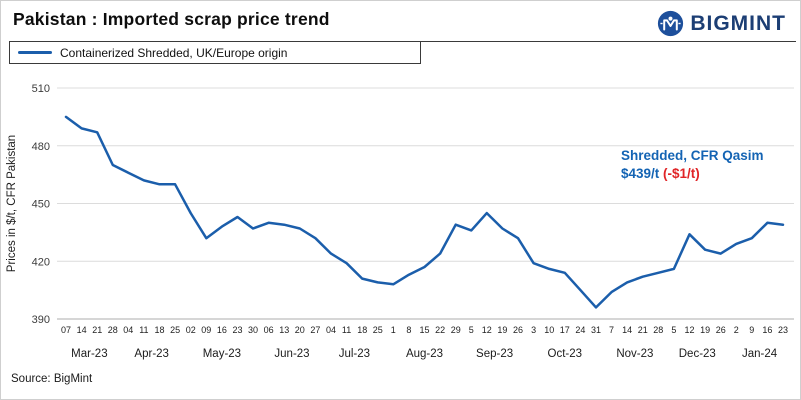  I want to click on annotation-price-change: (-$1/t), so click(681, 174).